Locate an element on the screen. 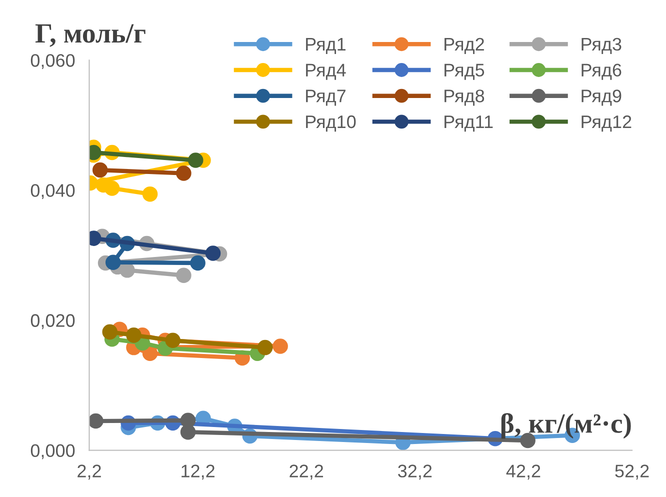 The width and height of the screenshot is (666, 497). y-tick-label: 0,020 is located at coordinates (52, 322).